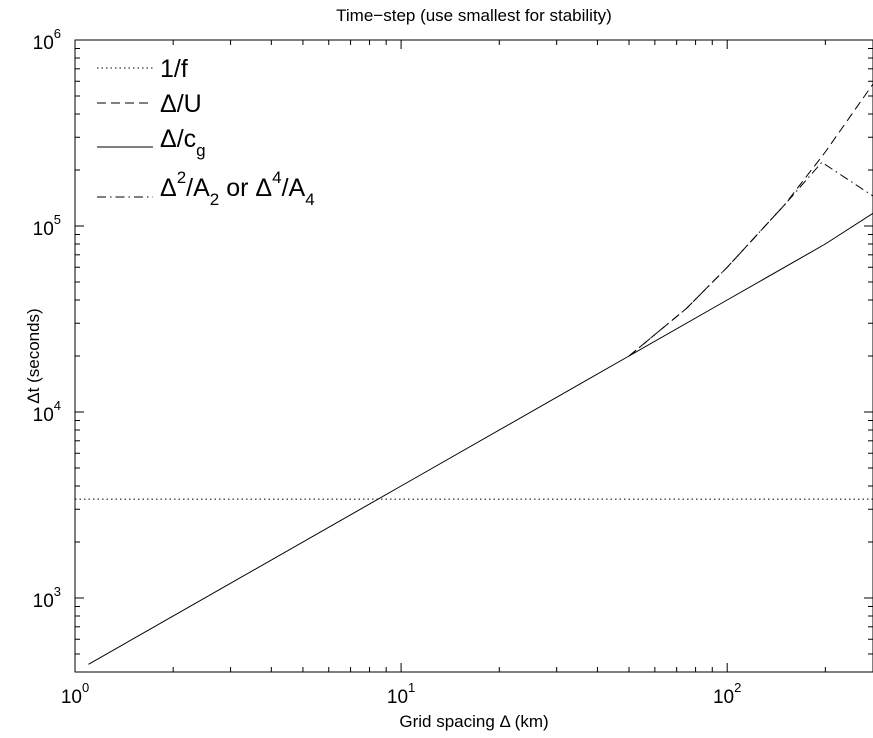  I want to click on legend-label-diffusion: Δ2/A2 or Δ4/A4, so click(237, 188).